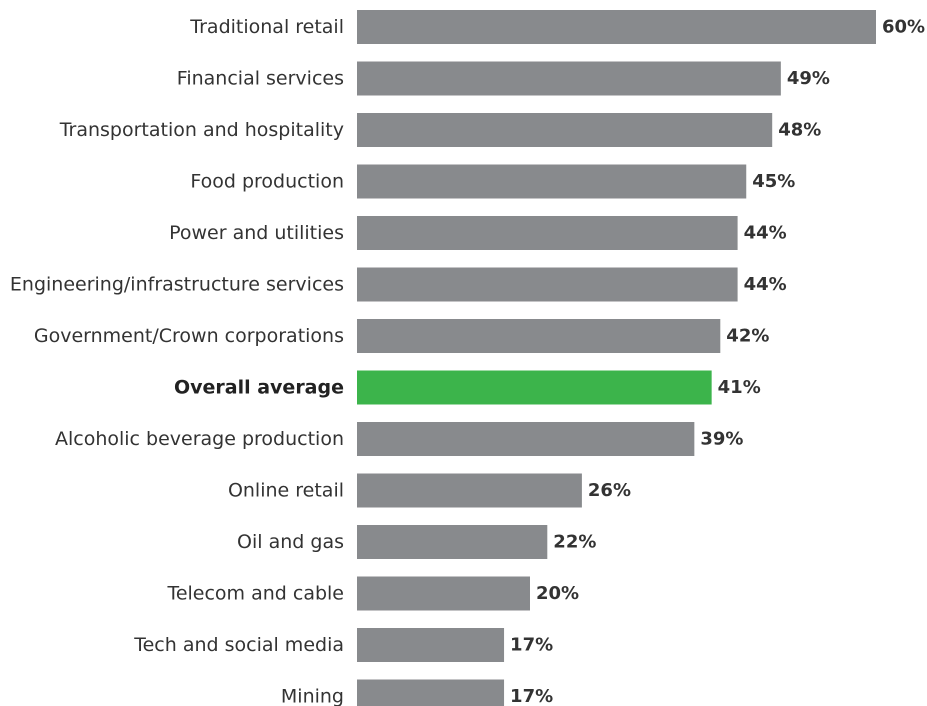 The image size is (927, 706). What do you see at coordinates (260, 79) in the screenshot?
I see `category-label: Financial services` at bounding box center [260, 79].